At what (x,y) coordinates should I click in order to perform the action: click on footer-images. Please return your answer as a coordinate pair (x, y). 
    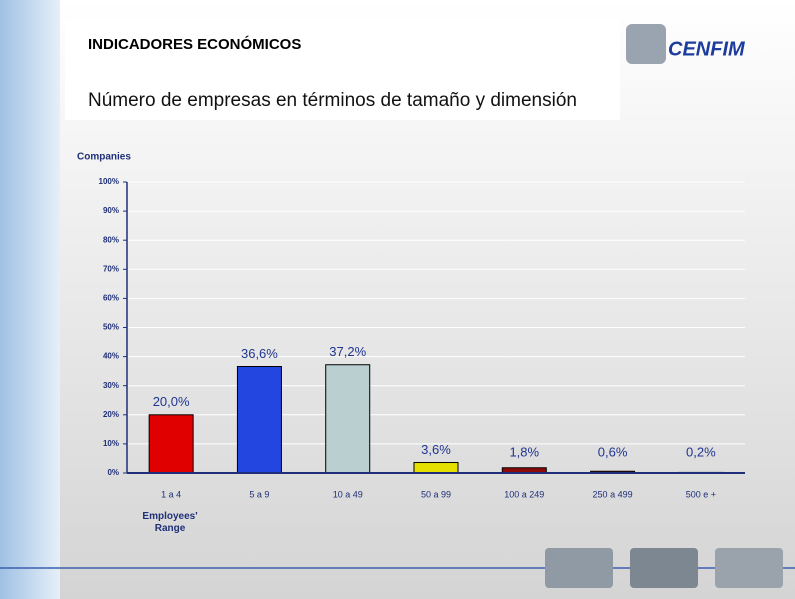
    Looking at the image, I should click on (664, 568).